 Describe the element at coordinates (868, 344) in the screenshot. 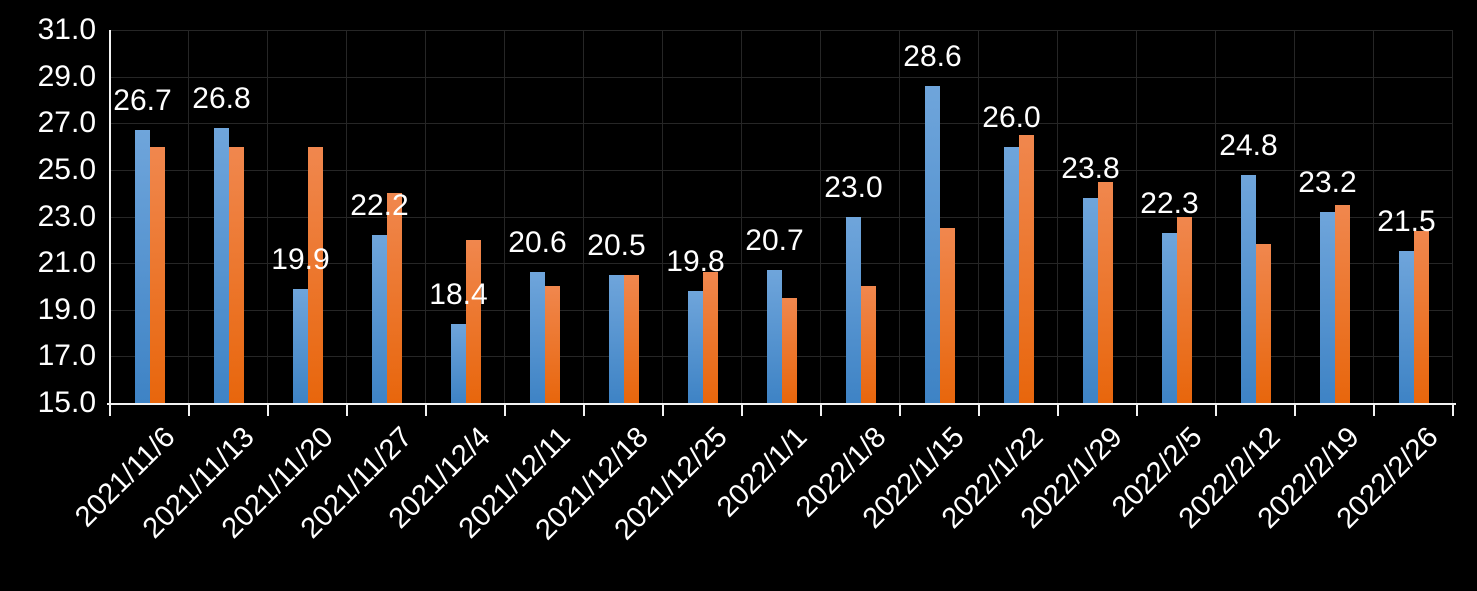

I see `bar-orange-2022/1/8` at that location.